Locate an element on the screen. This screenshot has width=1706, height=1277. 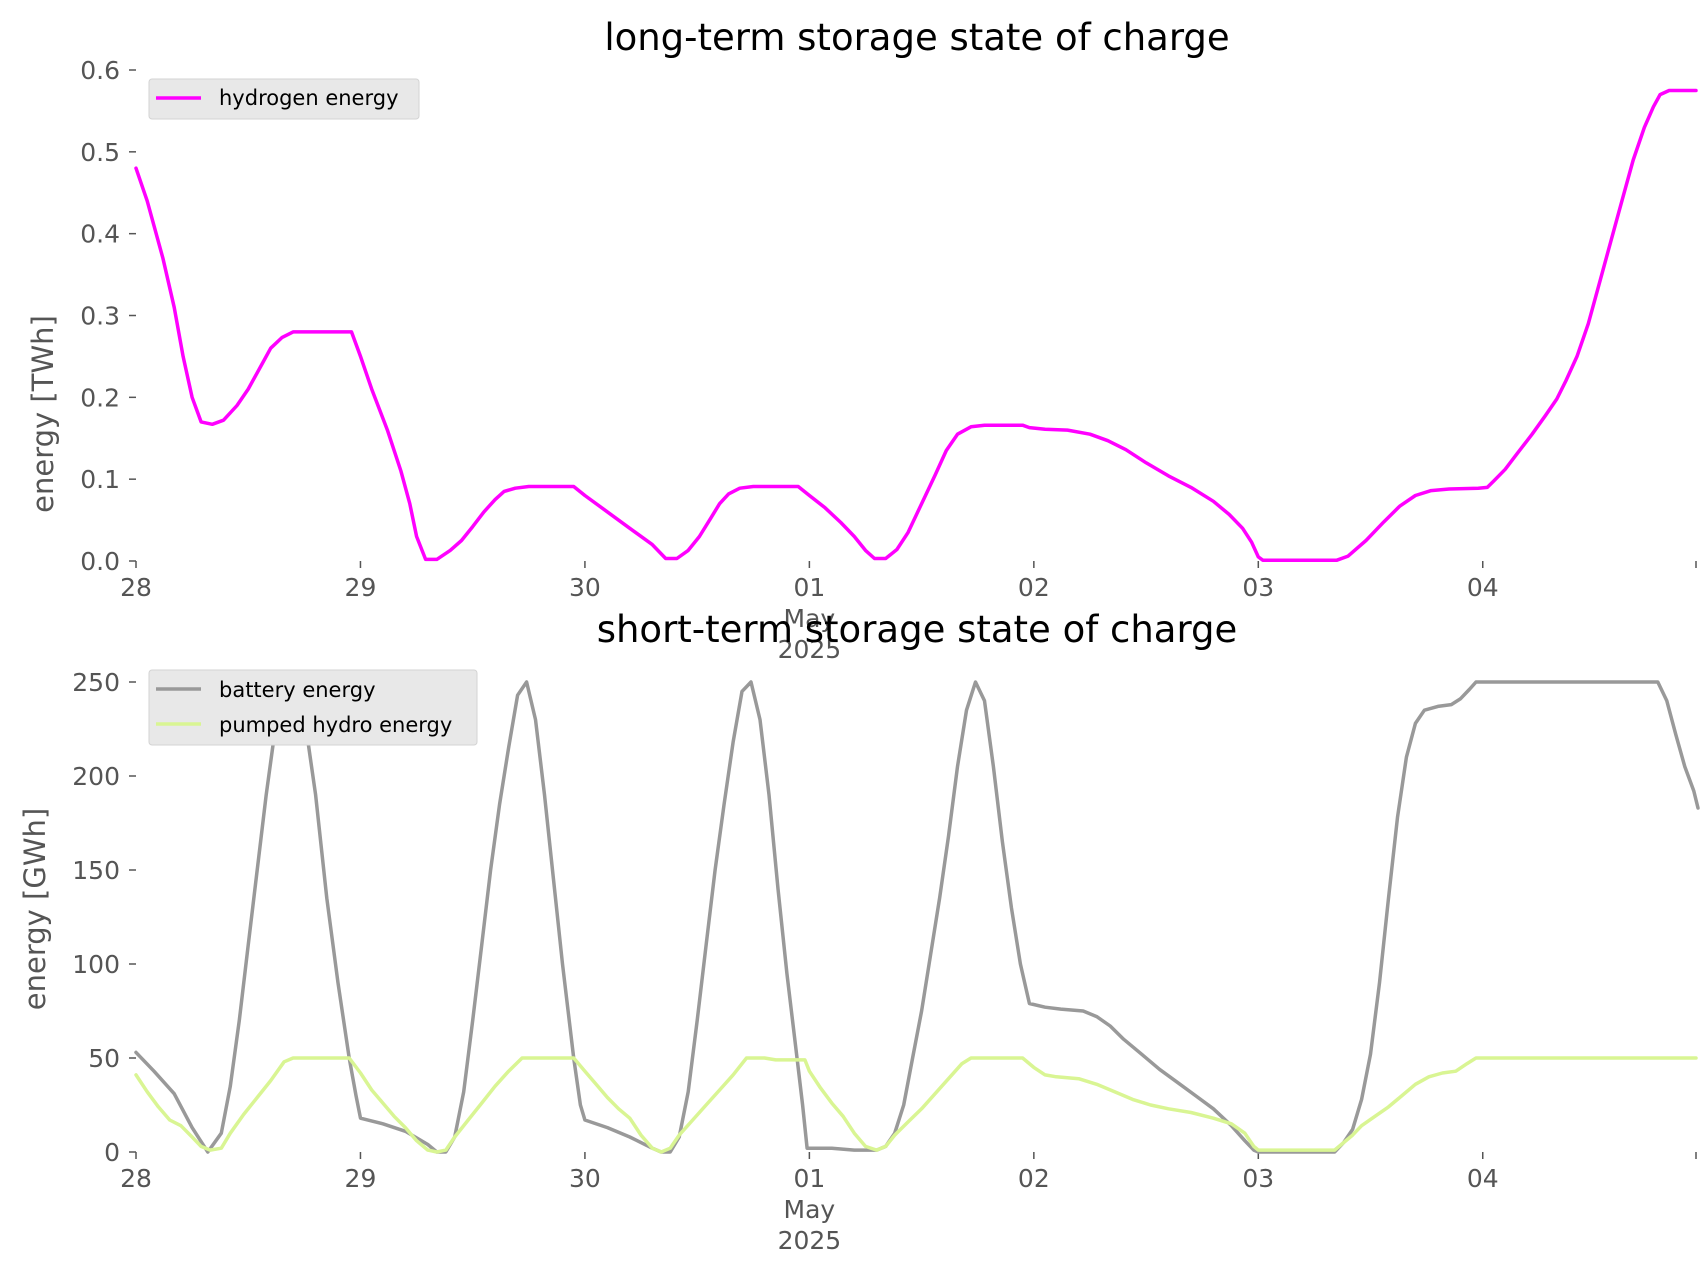
legend-label-battery-energy: battery energy is located at coordinates (297, 690).